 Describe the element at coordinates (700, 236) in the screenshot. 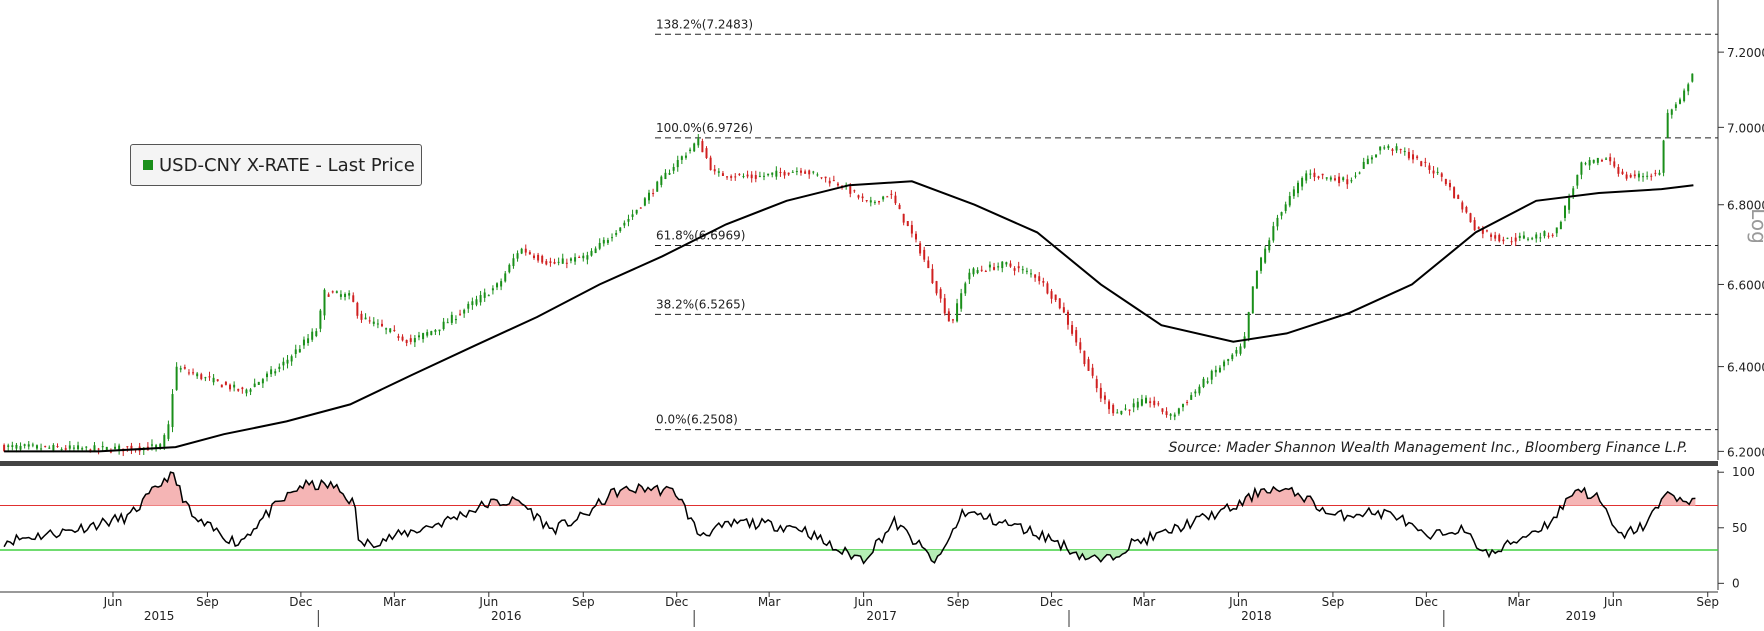

I see `fib-level-label: 61.8%(6.6969)` at that location.